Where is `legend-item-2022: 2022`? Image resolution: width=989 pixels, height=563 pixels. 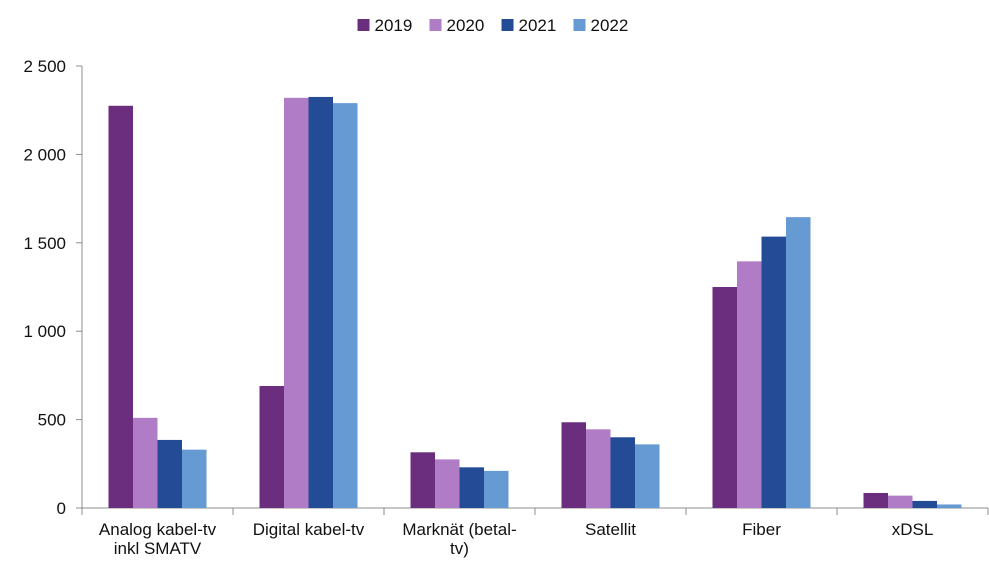 legend-item-2022: 2022 is located at coordinates (601, 25).